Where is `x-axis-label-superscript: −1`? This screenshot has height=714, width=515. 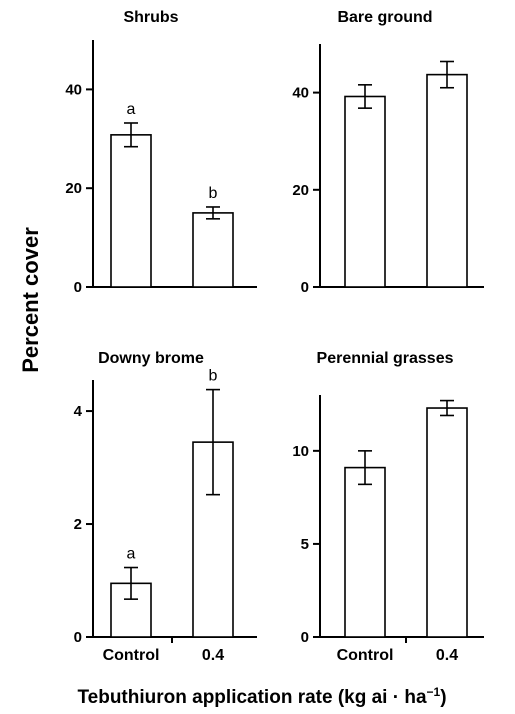 x-axis-label-superscript: −1 is located at coordinates (434, 692).